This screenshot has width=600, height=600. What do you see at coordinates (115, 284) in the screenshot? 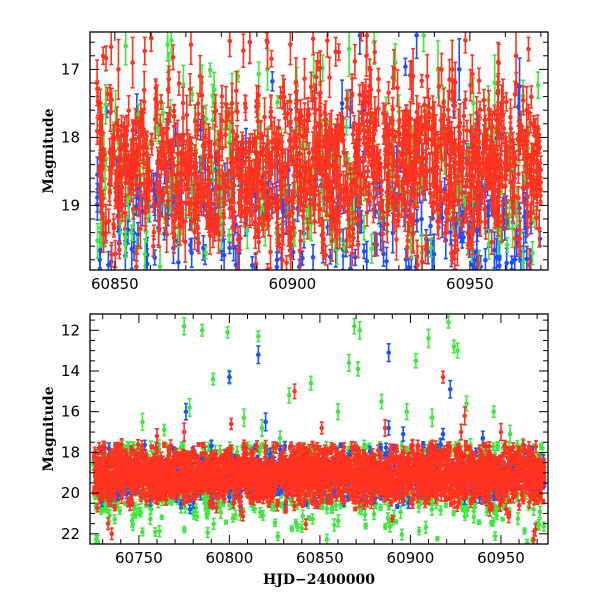
I see `x-tick-label: 60850` at bounding box center [115, 284].